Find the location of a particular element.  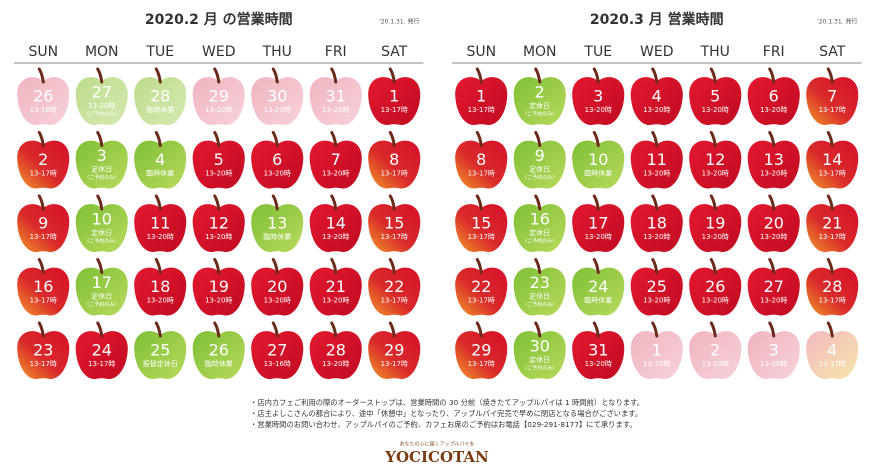

day-sub-note: （ご予約のみ） is located at coordinates (539, 304).